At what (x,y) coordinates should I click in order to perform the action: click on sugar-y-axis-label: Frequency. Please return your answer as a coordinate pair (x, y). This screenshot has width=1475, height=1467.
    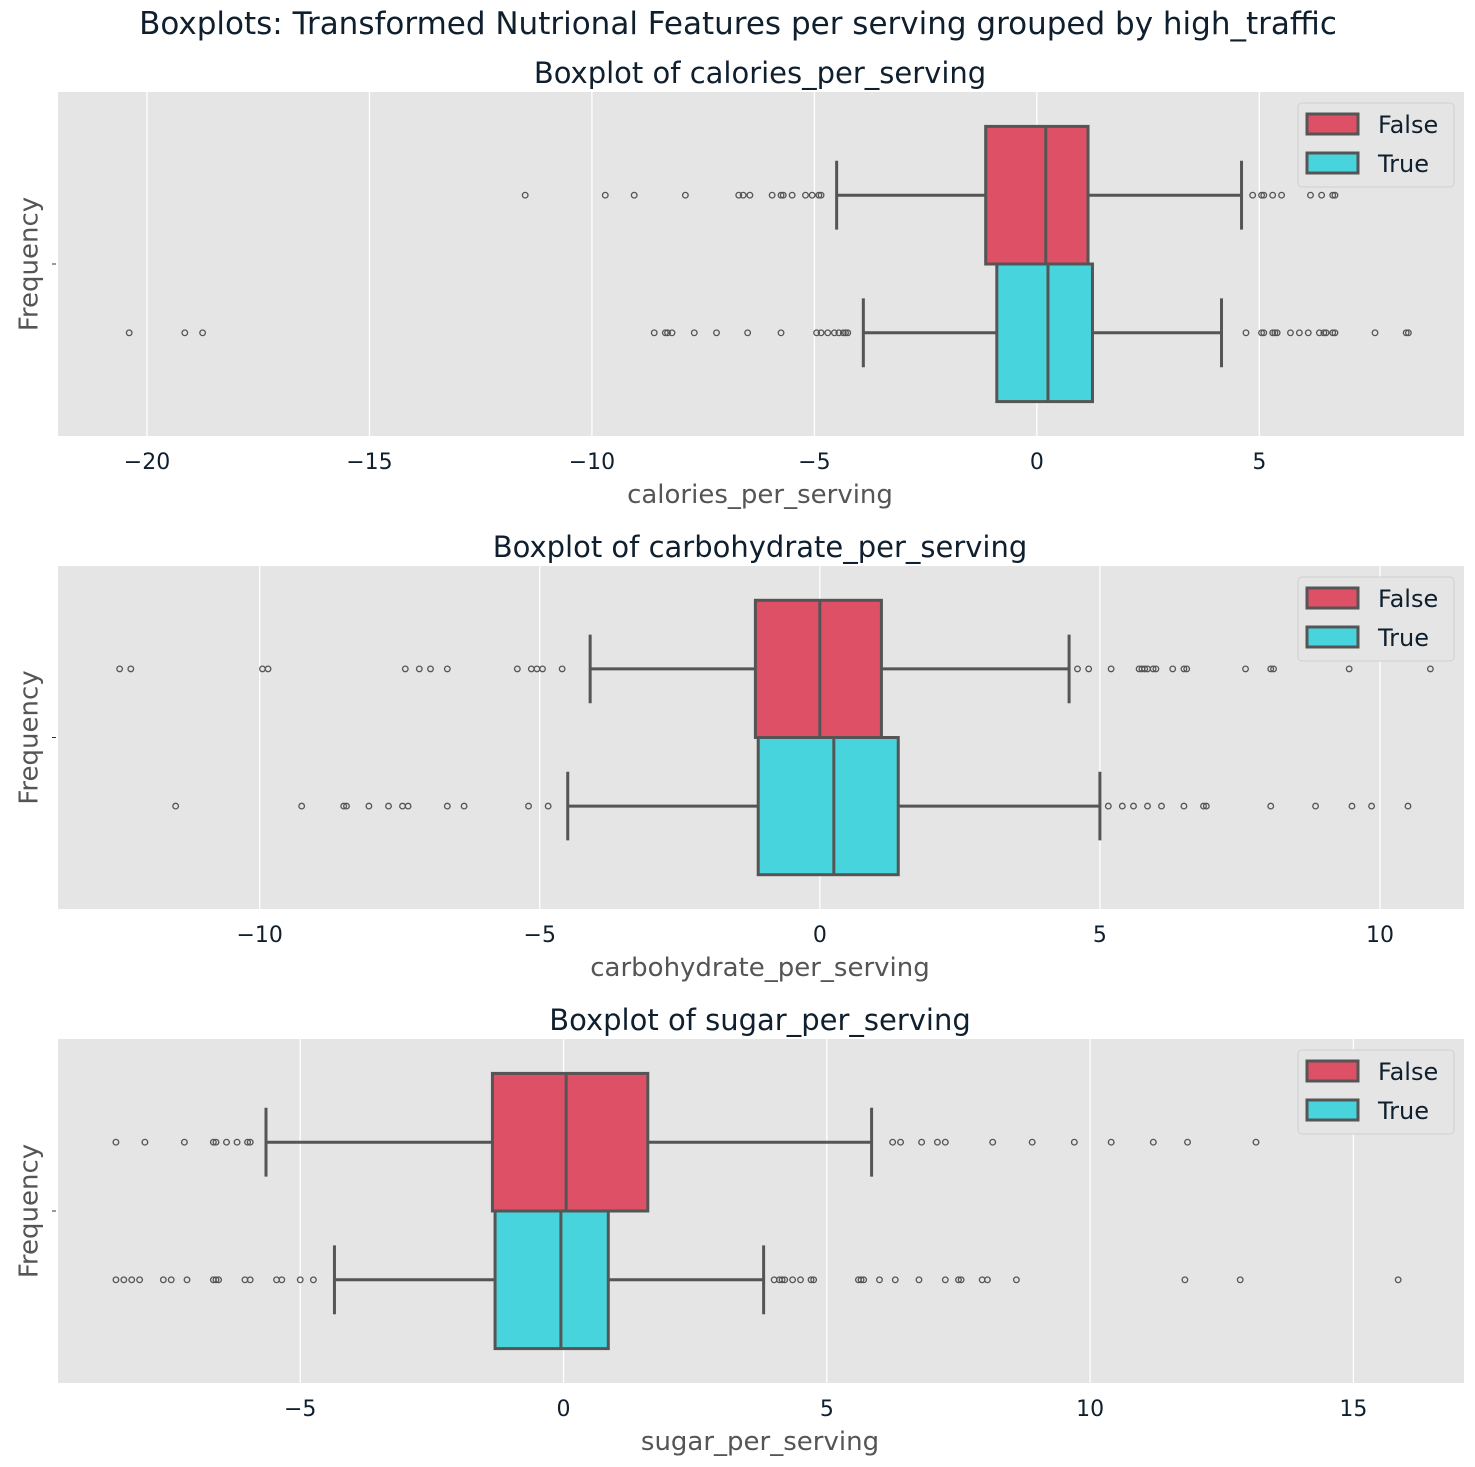
    Looking at the image, I should click on (30, 1211).